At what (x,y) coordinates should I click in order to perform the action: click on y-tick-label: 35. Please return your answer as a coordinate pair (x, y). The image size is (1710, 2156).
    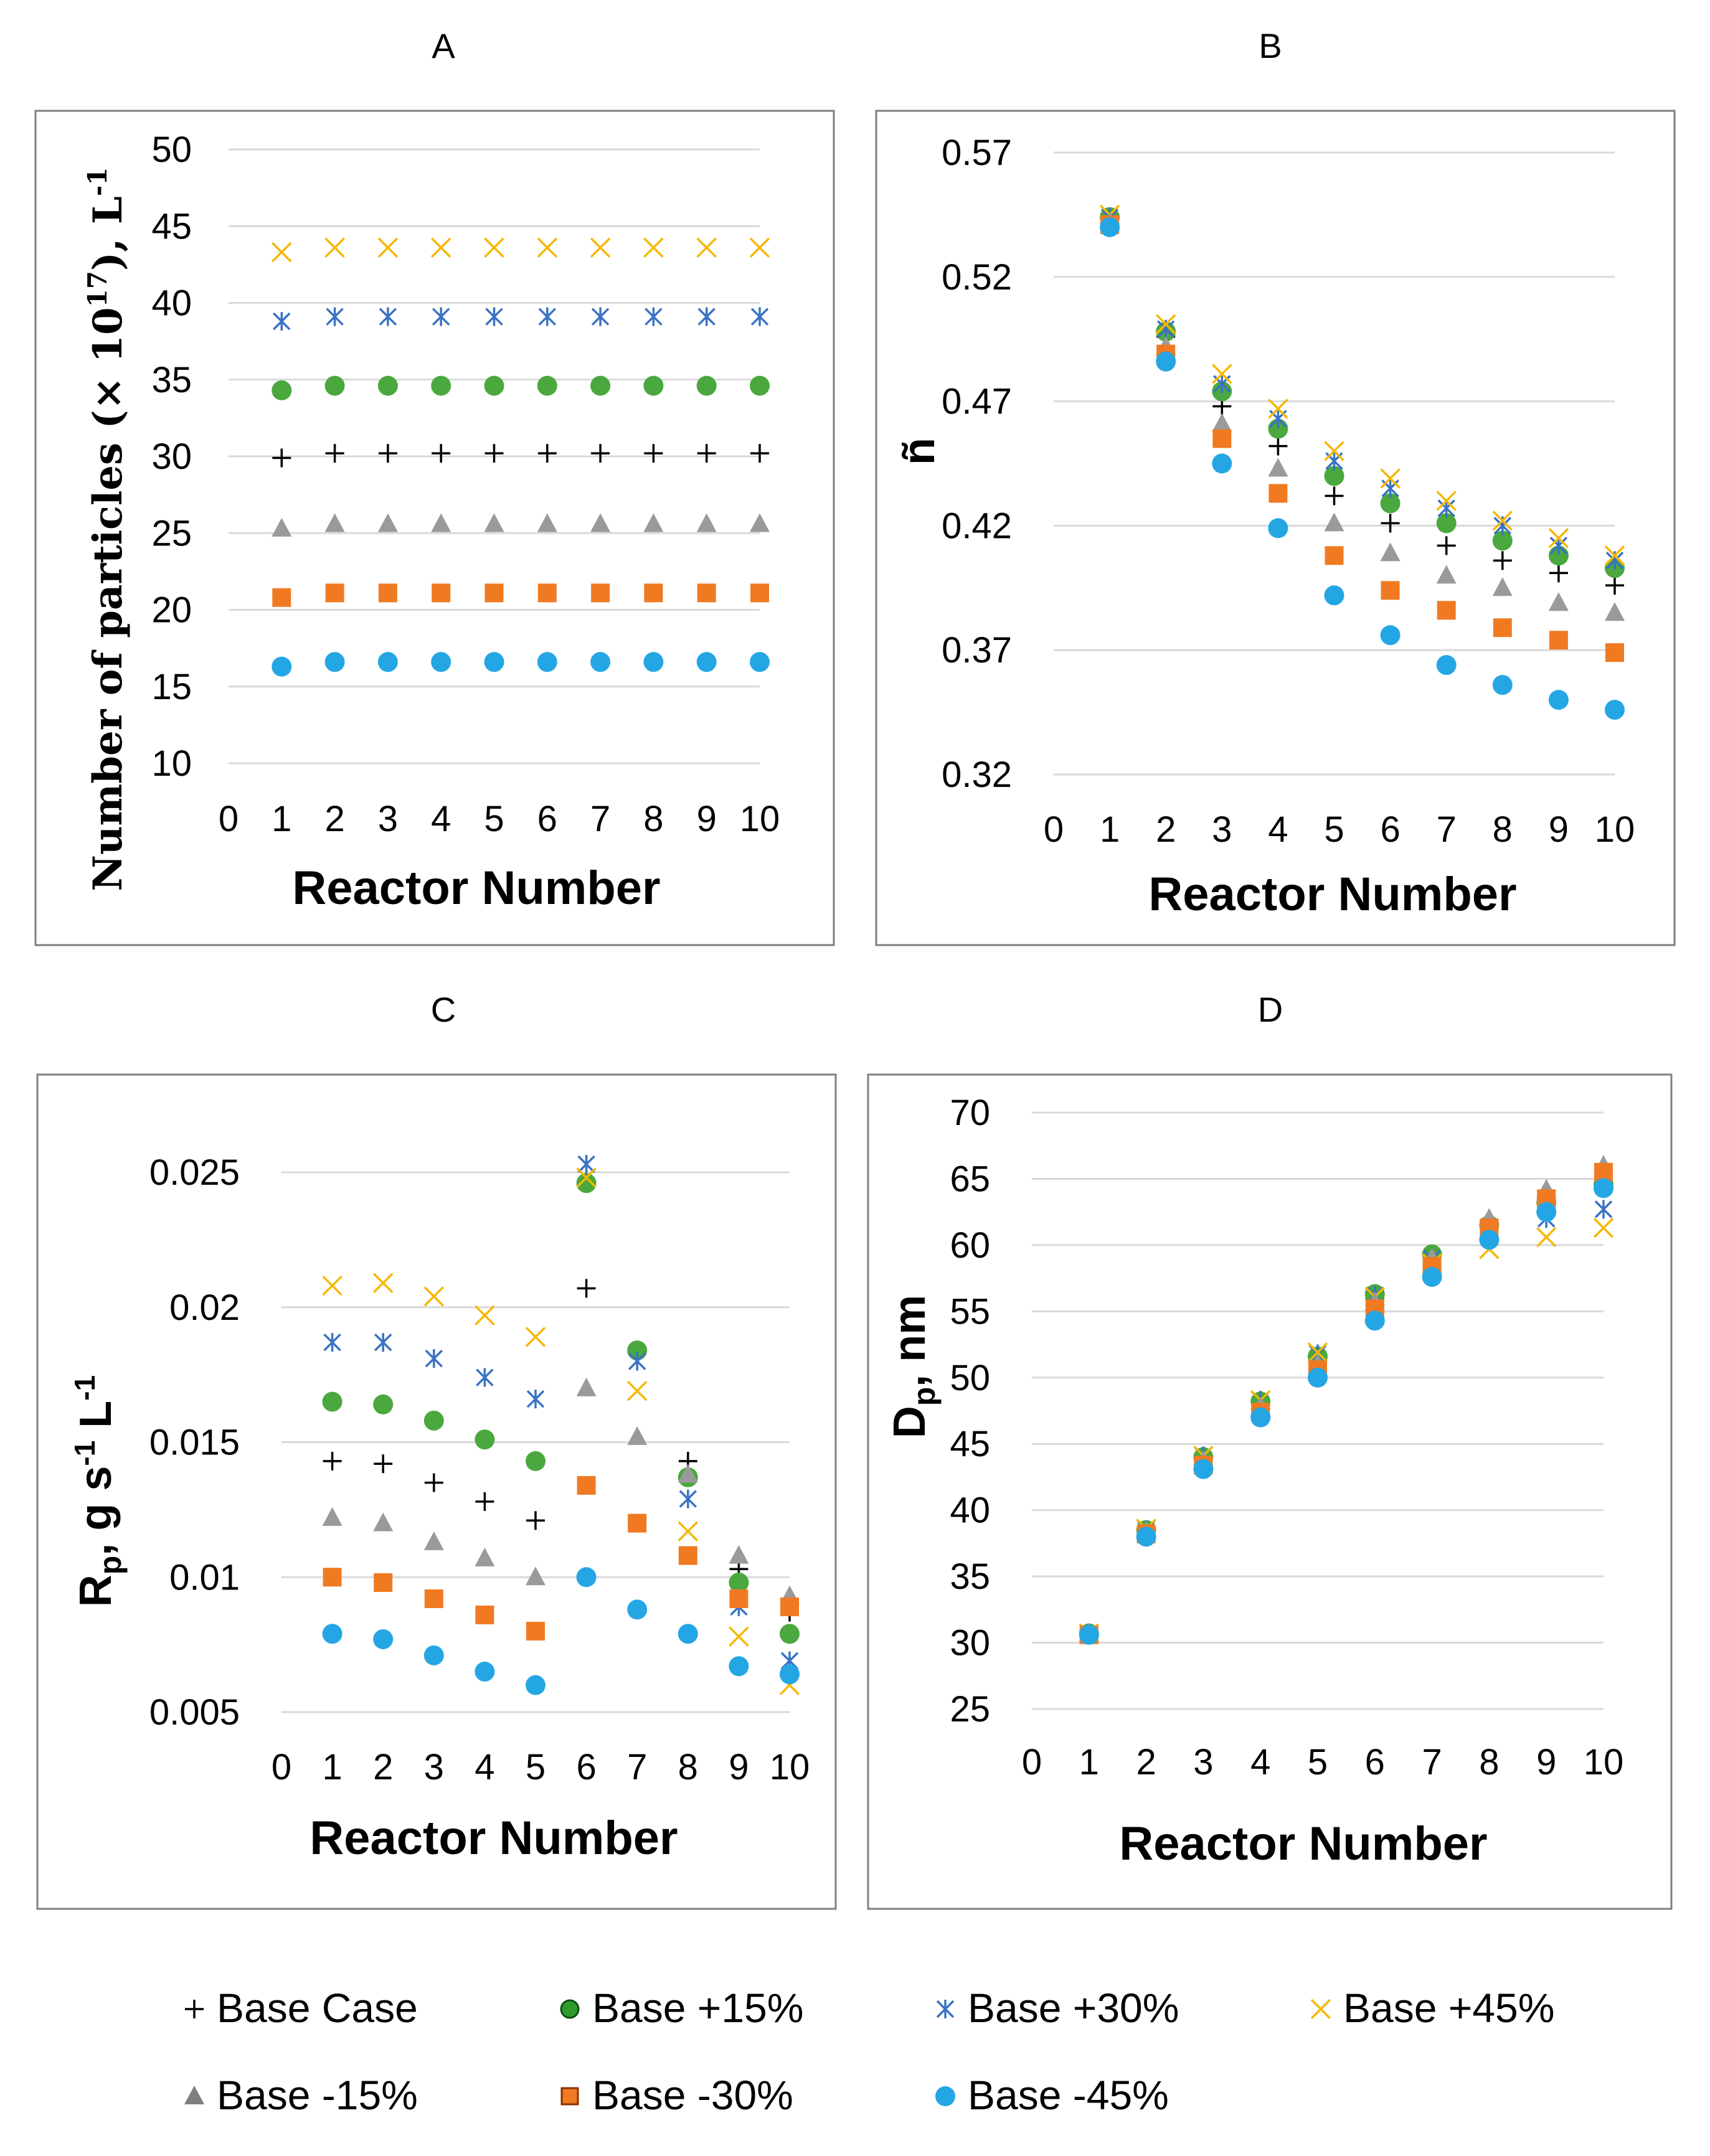
    Looking at the image, I should click on (171, 380).